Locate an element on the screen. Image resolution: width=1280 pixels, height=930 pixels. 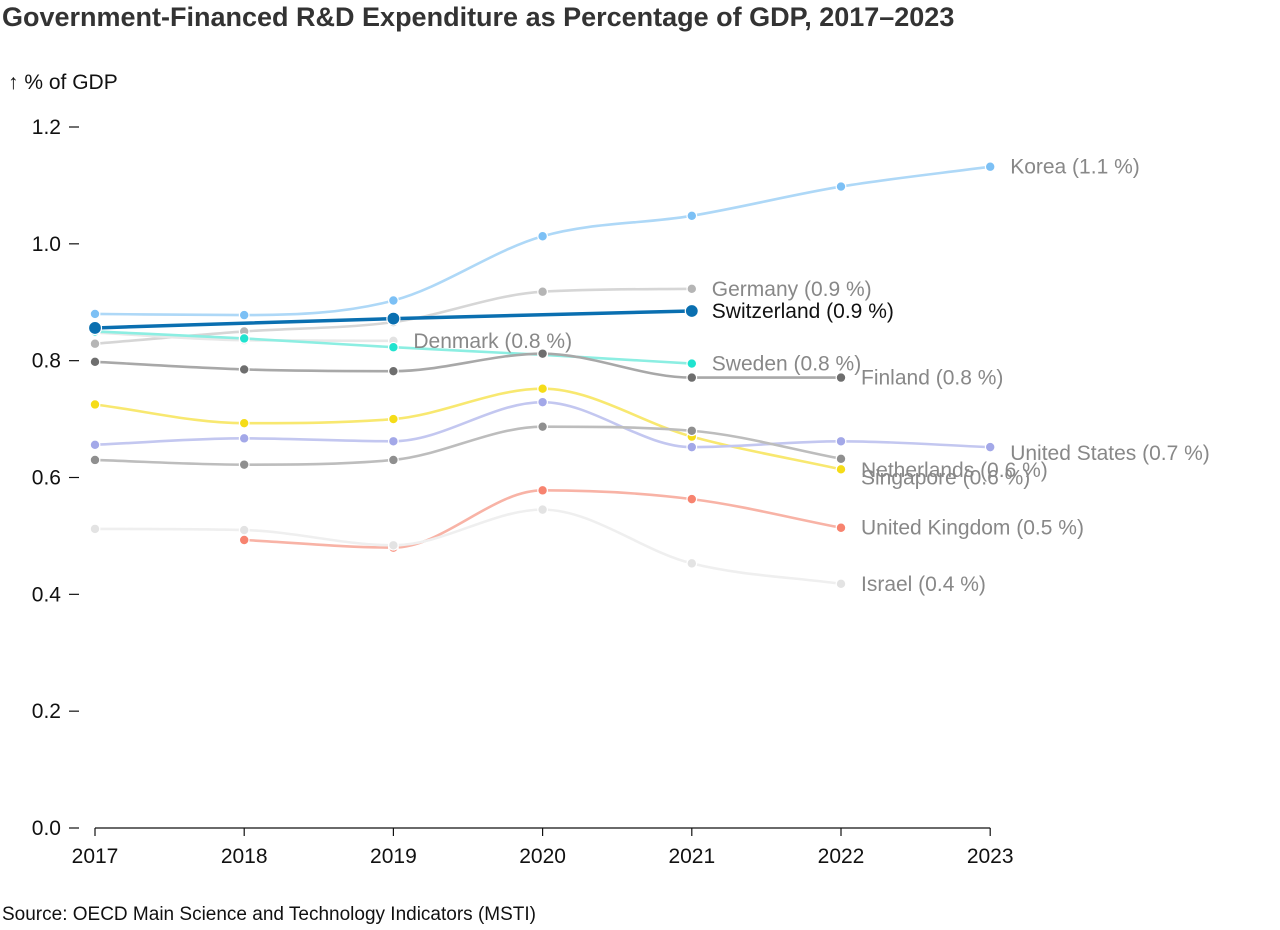
series-label-united-states: United States (0.7 %) is located at coordinates (1110, 453).